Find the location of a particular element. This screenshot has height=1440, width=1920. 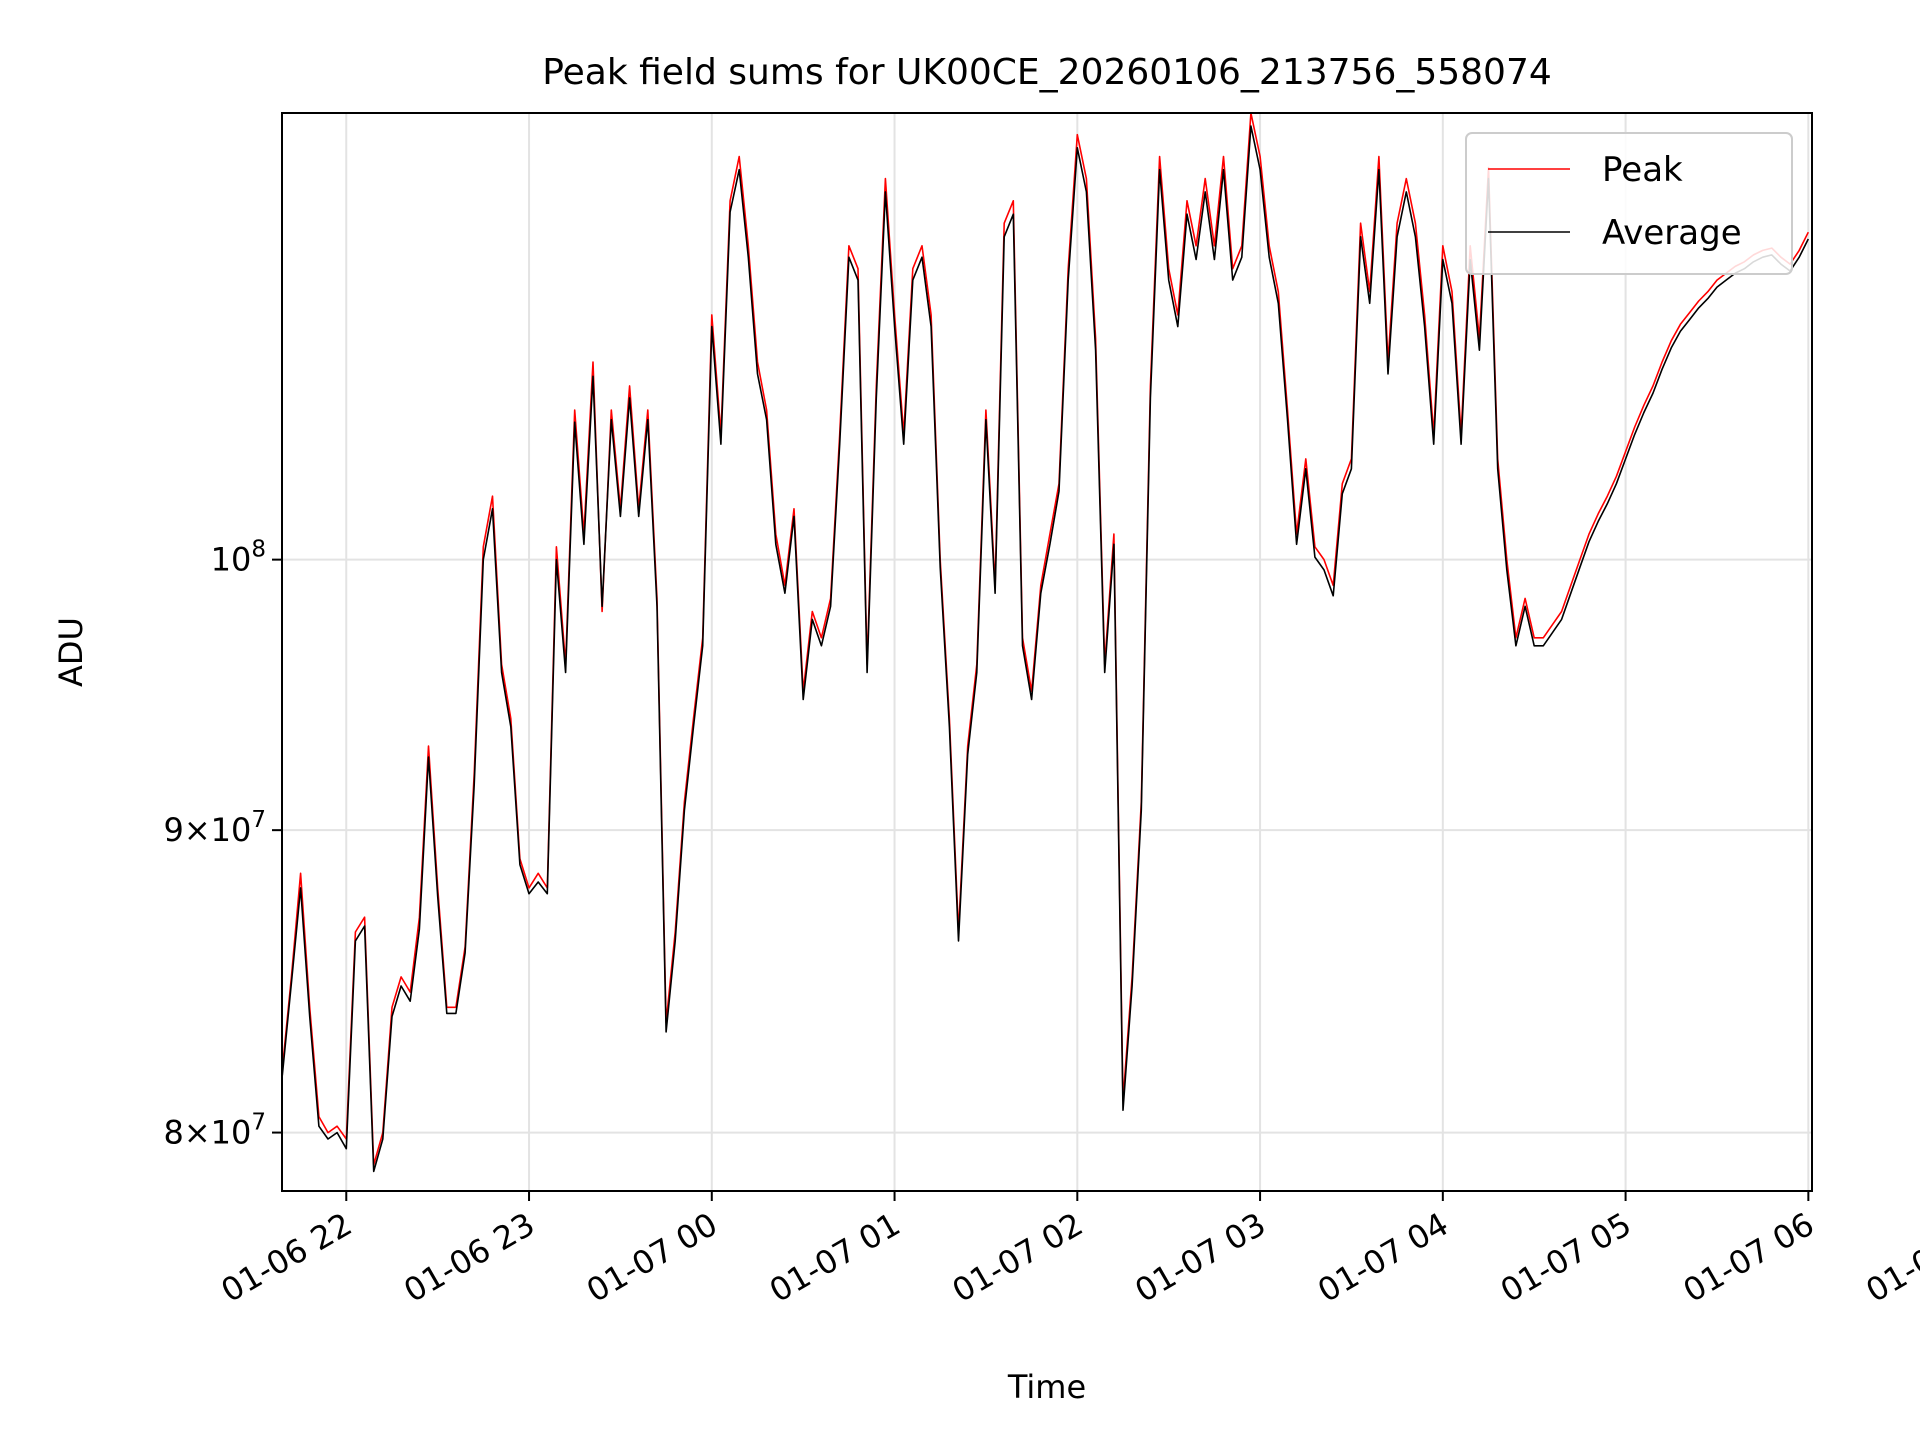

legend: Peak Average is located at coordinates (1629, 203).